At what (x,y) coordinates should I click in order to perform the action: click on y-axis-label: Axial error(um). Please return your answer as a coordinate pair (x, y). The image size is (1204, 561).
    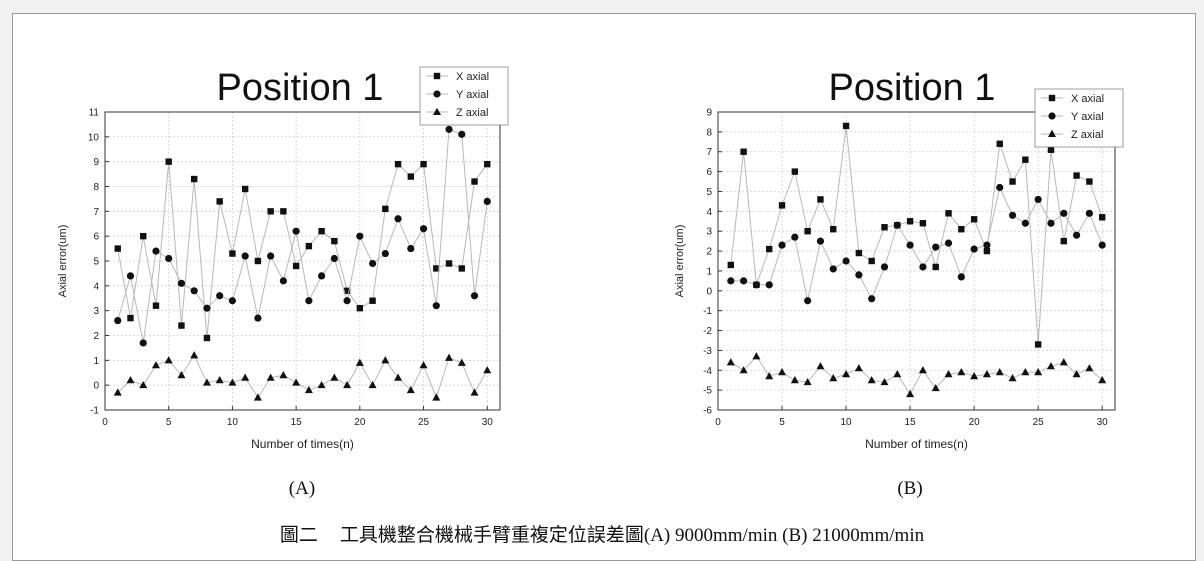
    Looking at the image, I should click on (63, 261).